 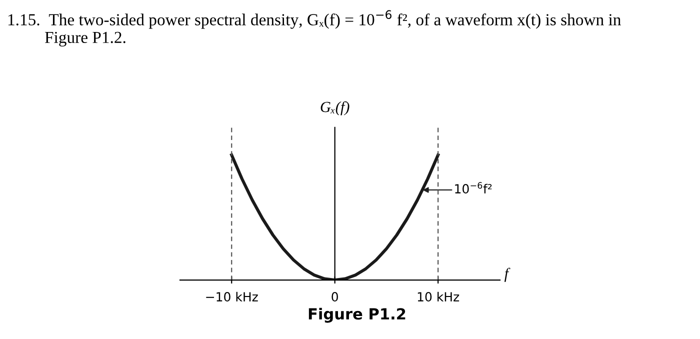 What do you see at coordinates (507, 275) in the screenshot?
I see `x-axis-title: f` at bounding box center [507, 275].